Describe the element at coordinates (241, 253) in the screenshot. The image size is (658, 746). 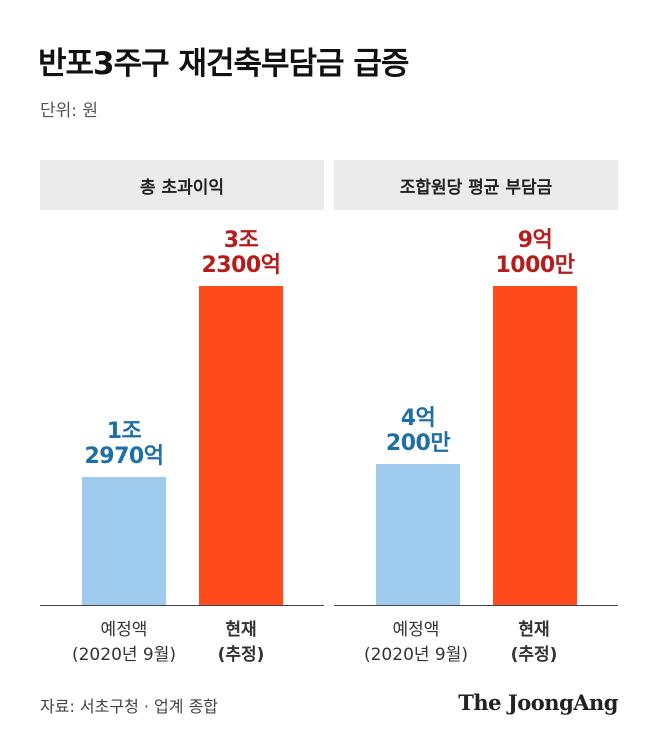
I see `data-label-current: 3조 2300억` at that location.